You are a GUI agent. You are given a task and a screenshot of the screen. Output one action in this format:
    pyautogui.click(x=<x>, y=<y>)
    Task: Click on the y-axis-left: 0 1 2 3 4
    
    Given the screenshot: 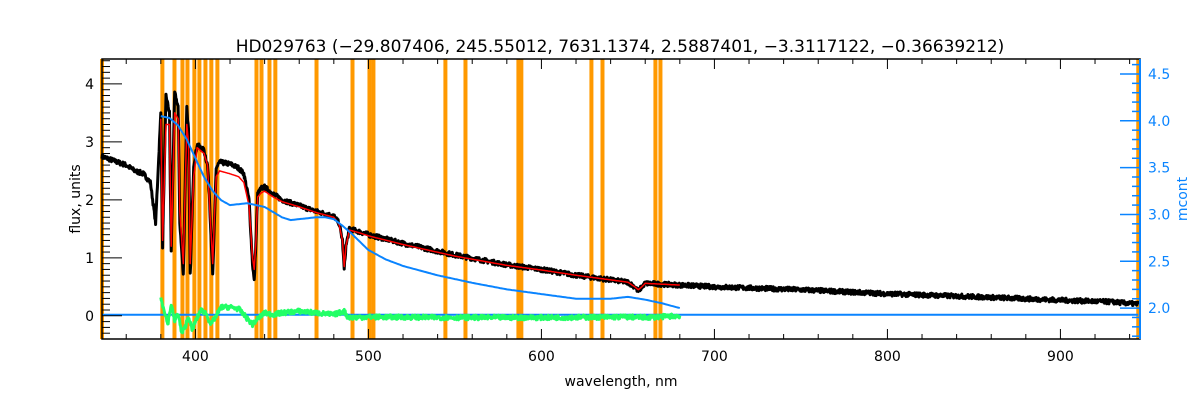 What is the action you would take?
    pyautogui.click(x=103, y=200)
    